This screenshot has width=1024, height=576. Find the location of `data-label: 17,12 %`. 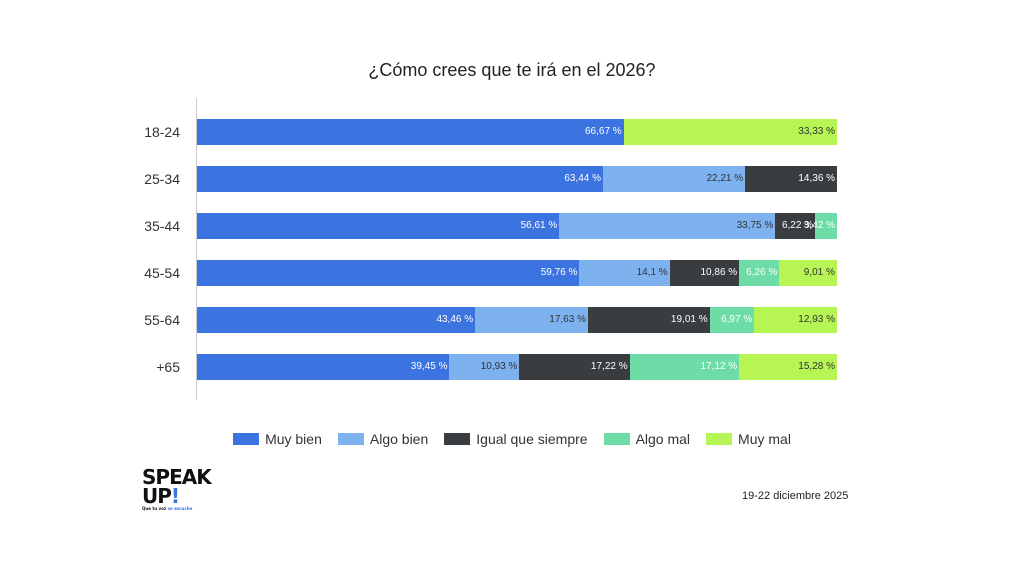

data-label: 17,12 % is located at coordinates (719, 366).